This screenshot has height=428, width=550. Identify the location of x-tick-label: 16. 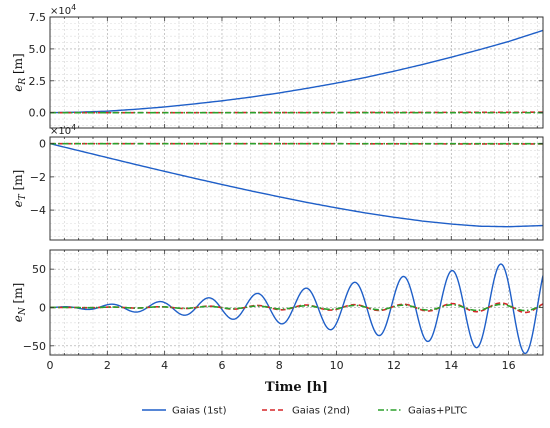
(509, 365).